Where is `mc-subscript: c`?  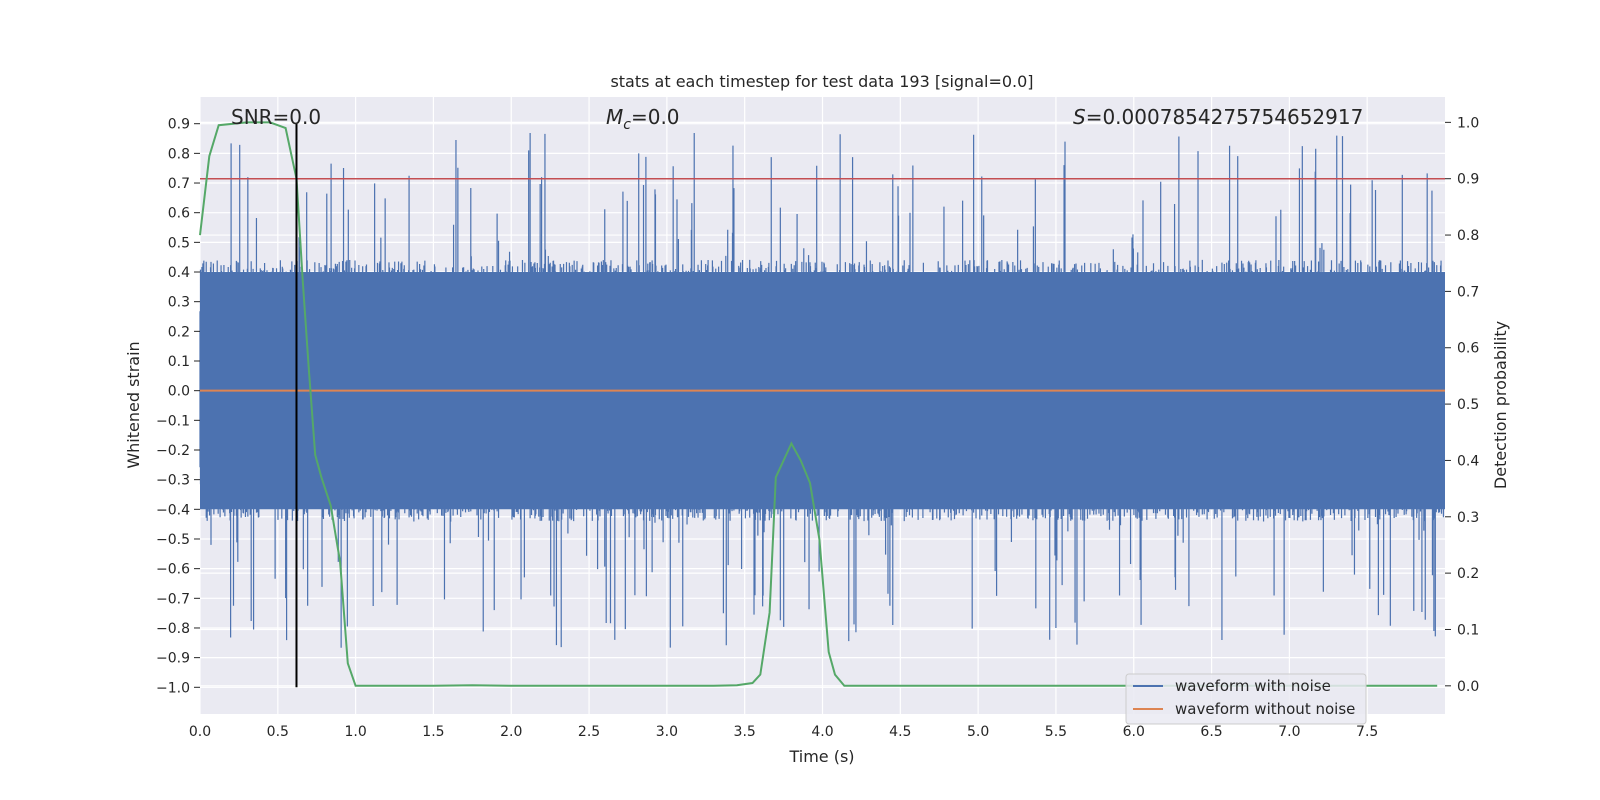 mc-subscript: c is located at coordinates (627, 125).